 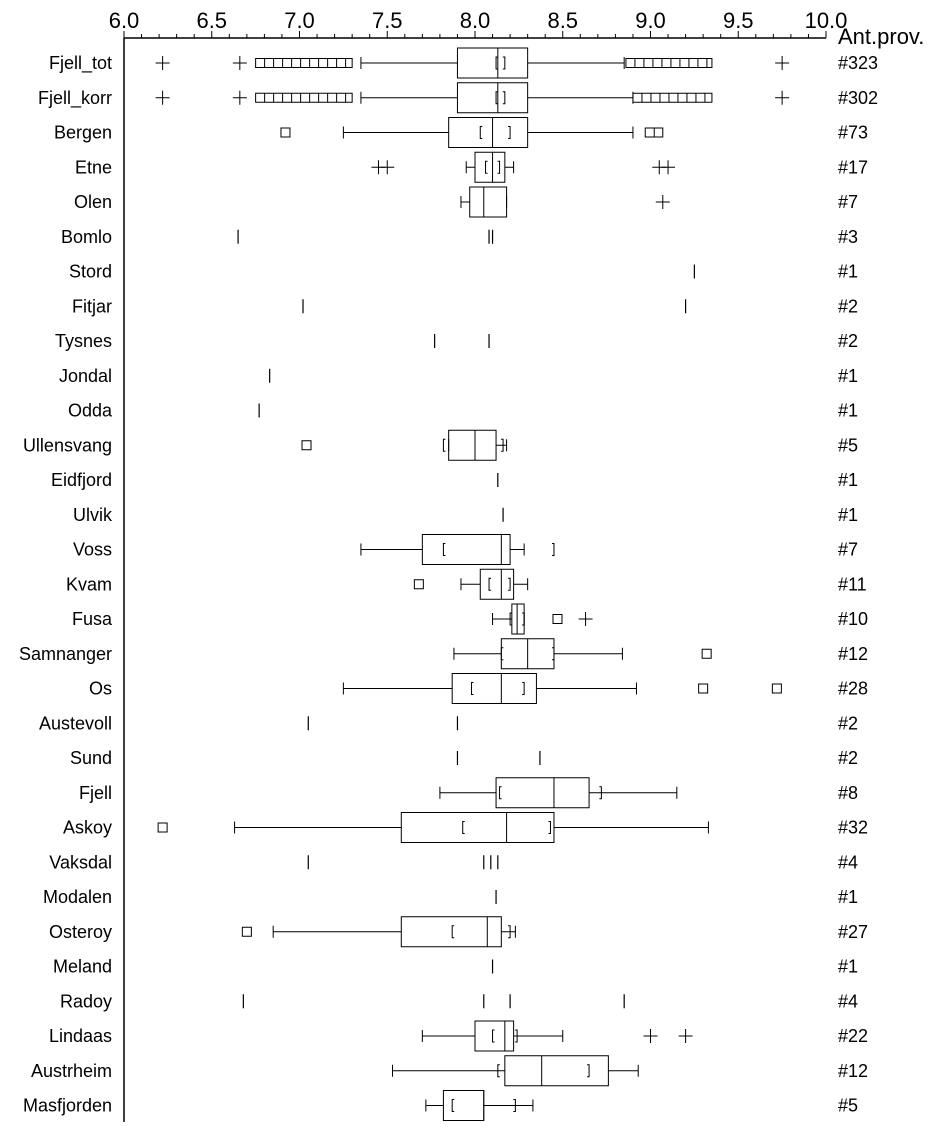 I want to click on row-label: Osteroy, so click(x=80, y=932).